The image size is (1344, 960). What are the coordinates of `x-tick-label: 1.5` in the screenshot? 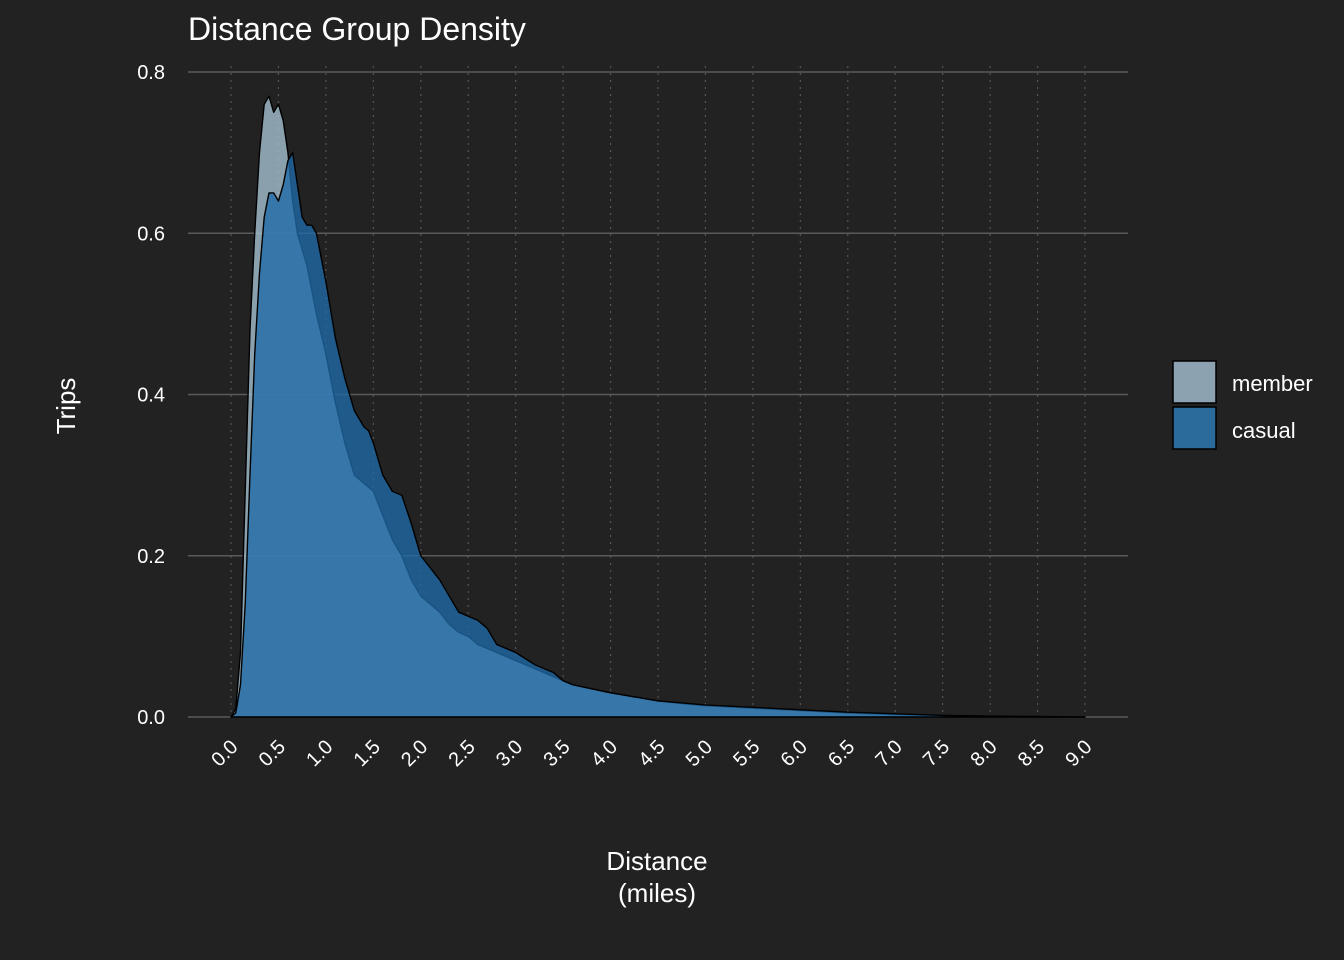 It's located at (367, 753).